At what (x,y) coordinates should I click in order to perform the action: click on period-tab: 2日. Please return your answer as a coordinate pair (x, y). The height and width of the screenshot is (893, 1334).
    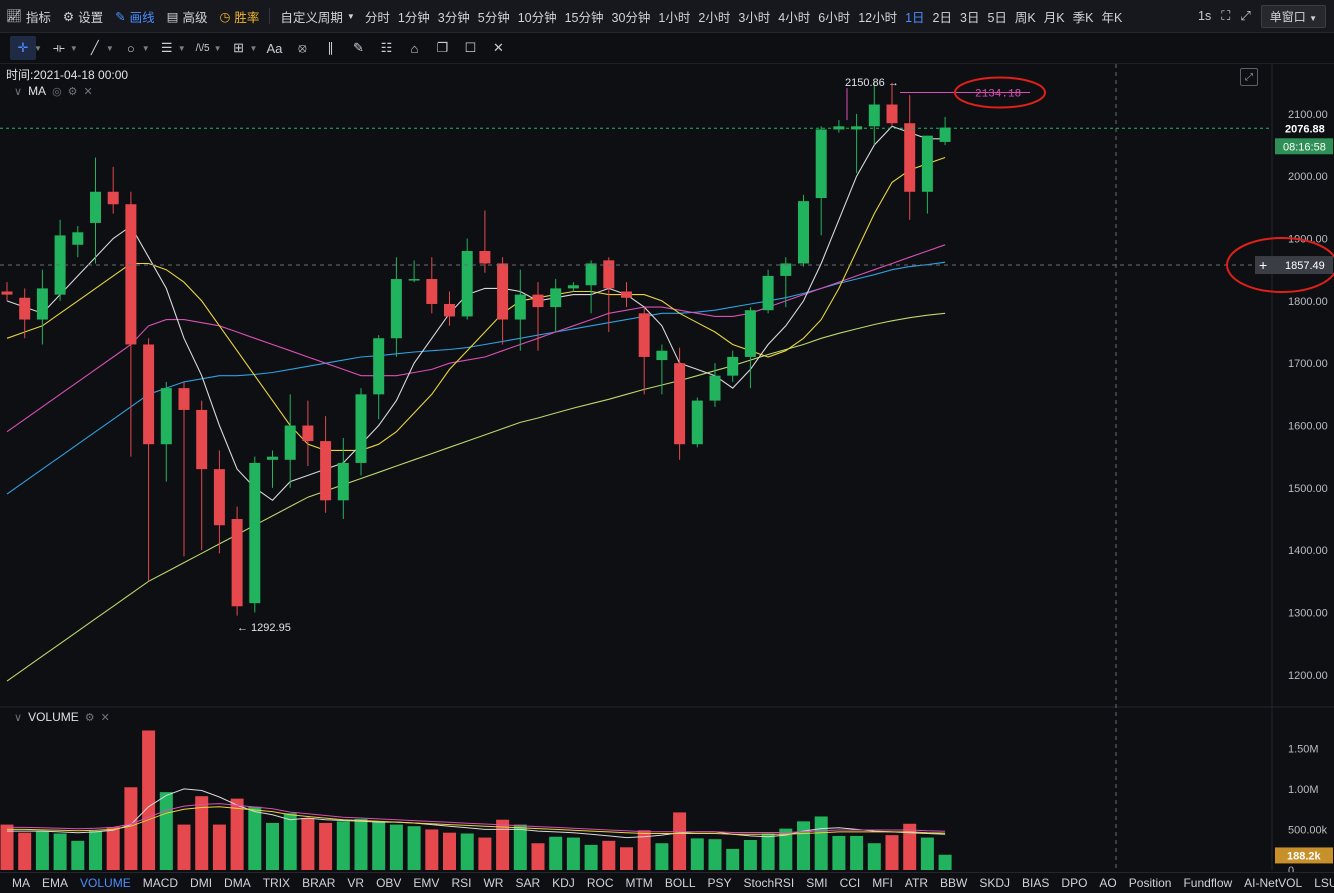
    Looking at the image, I should click on (942, 17).